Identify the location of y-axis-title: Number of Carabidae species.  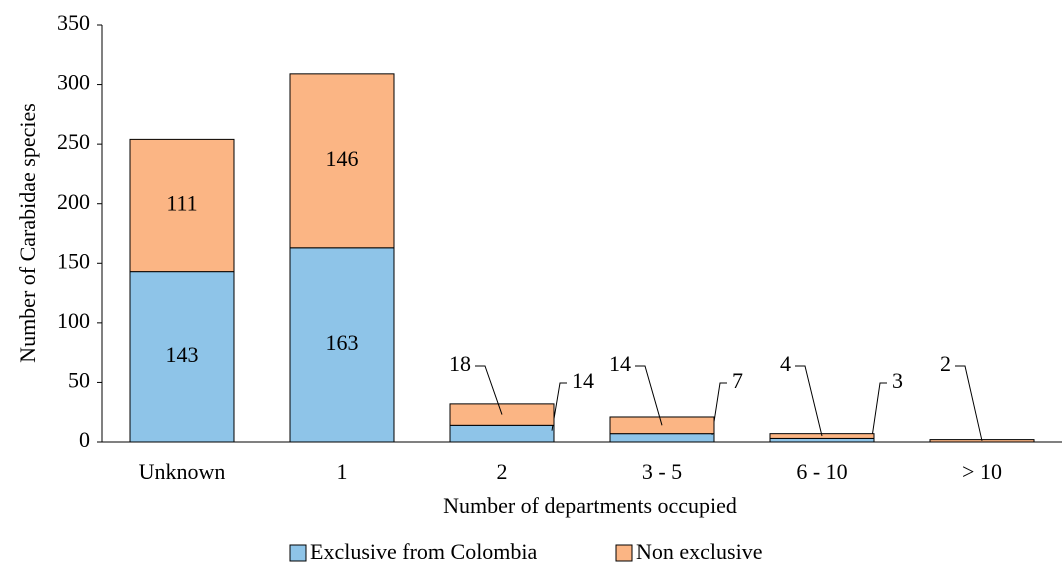
(27, 233).